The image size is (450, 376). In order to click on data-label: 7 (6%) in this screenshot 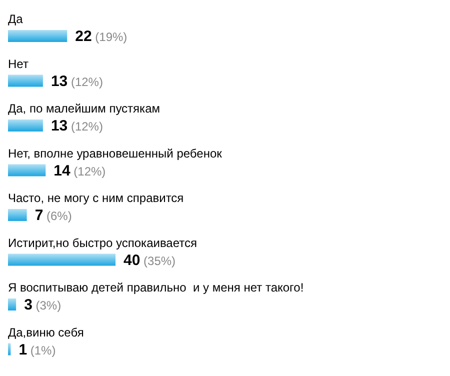, I will do `click(53, 215)`.